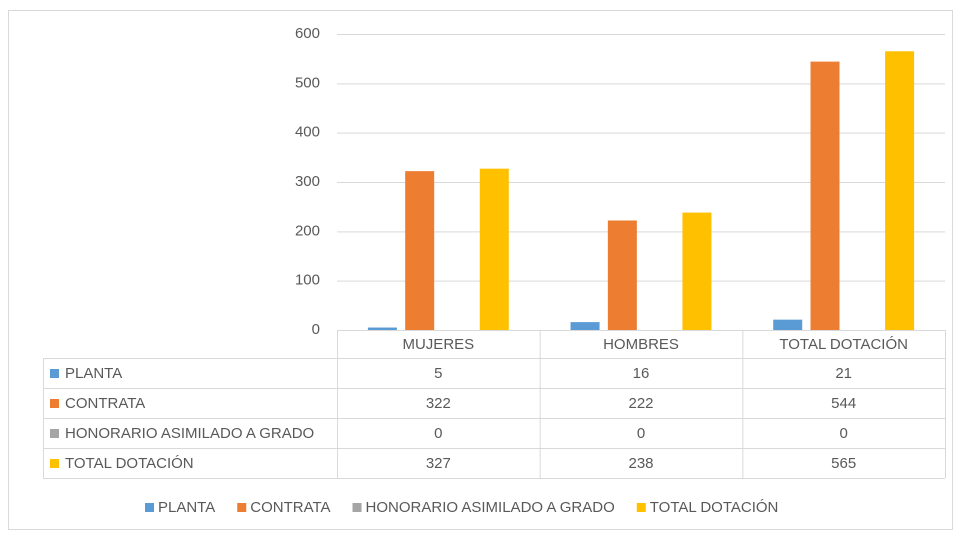 Image resolution: width=955 pixels, height=536 pixels. Describe the element at coordinates (490, 507) in the screenshot. I see `legend-label: HONORARIO ASIMILADO A GRADO` at that location.